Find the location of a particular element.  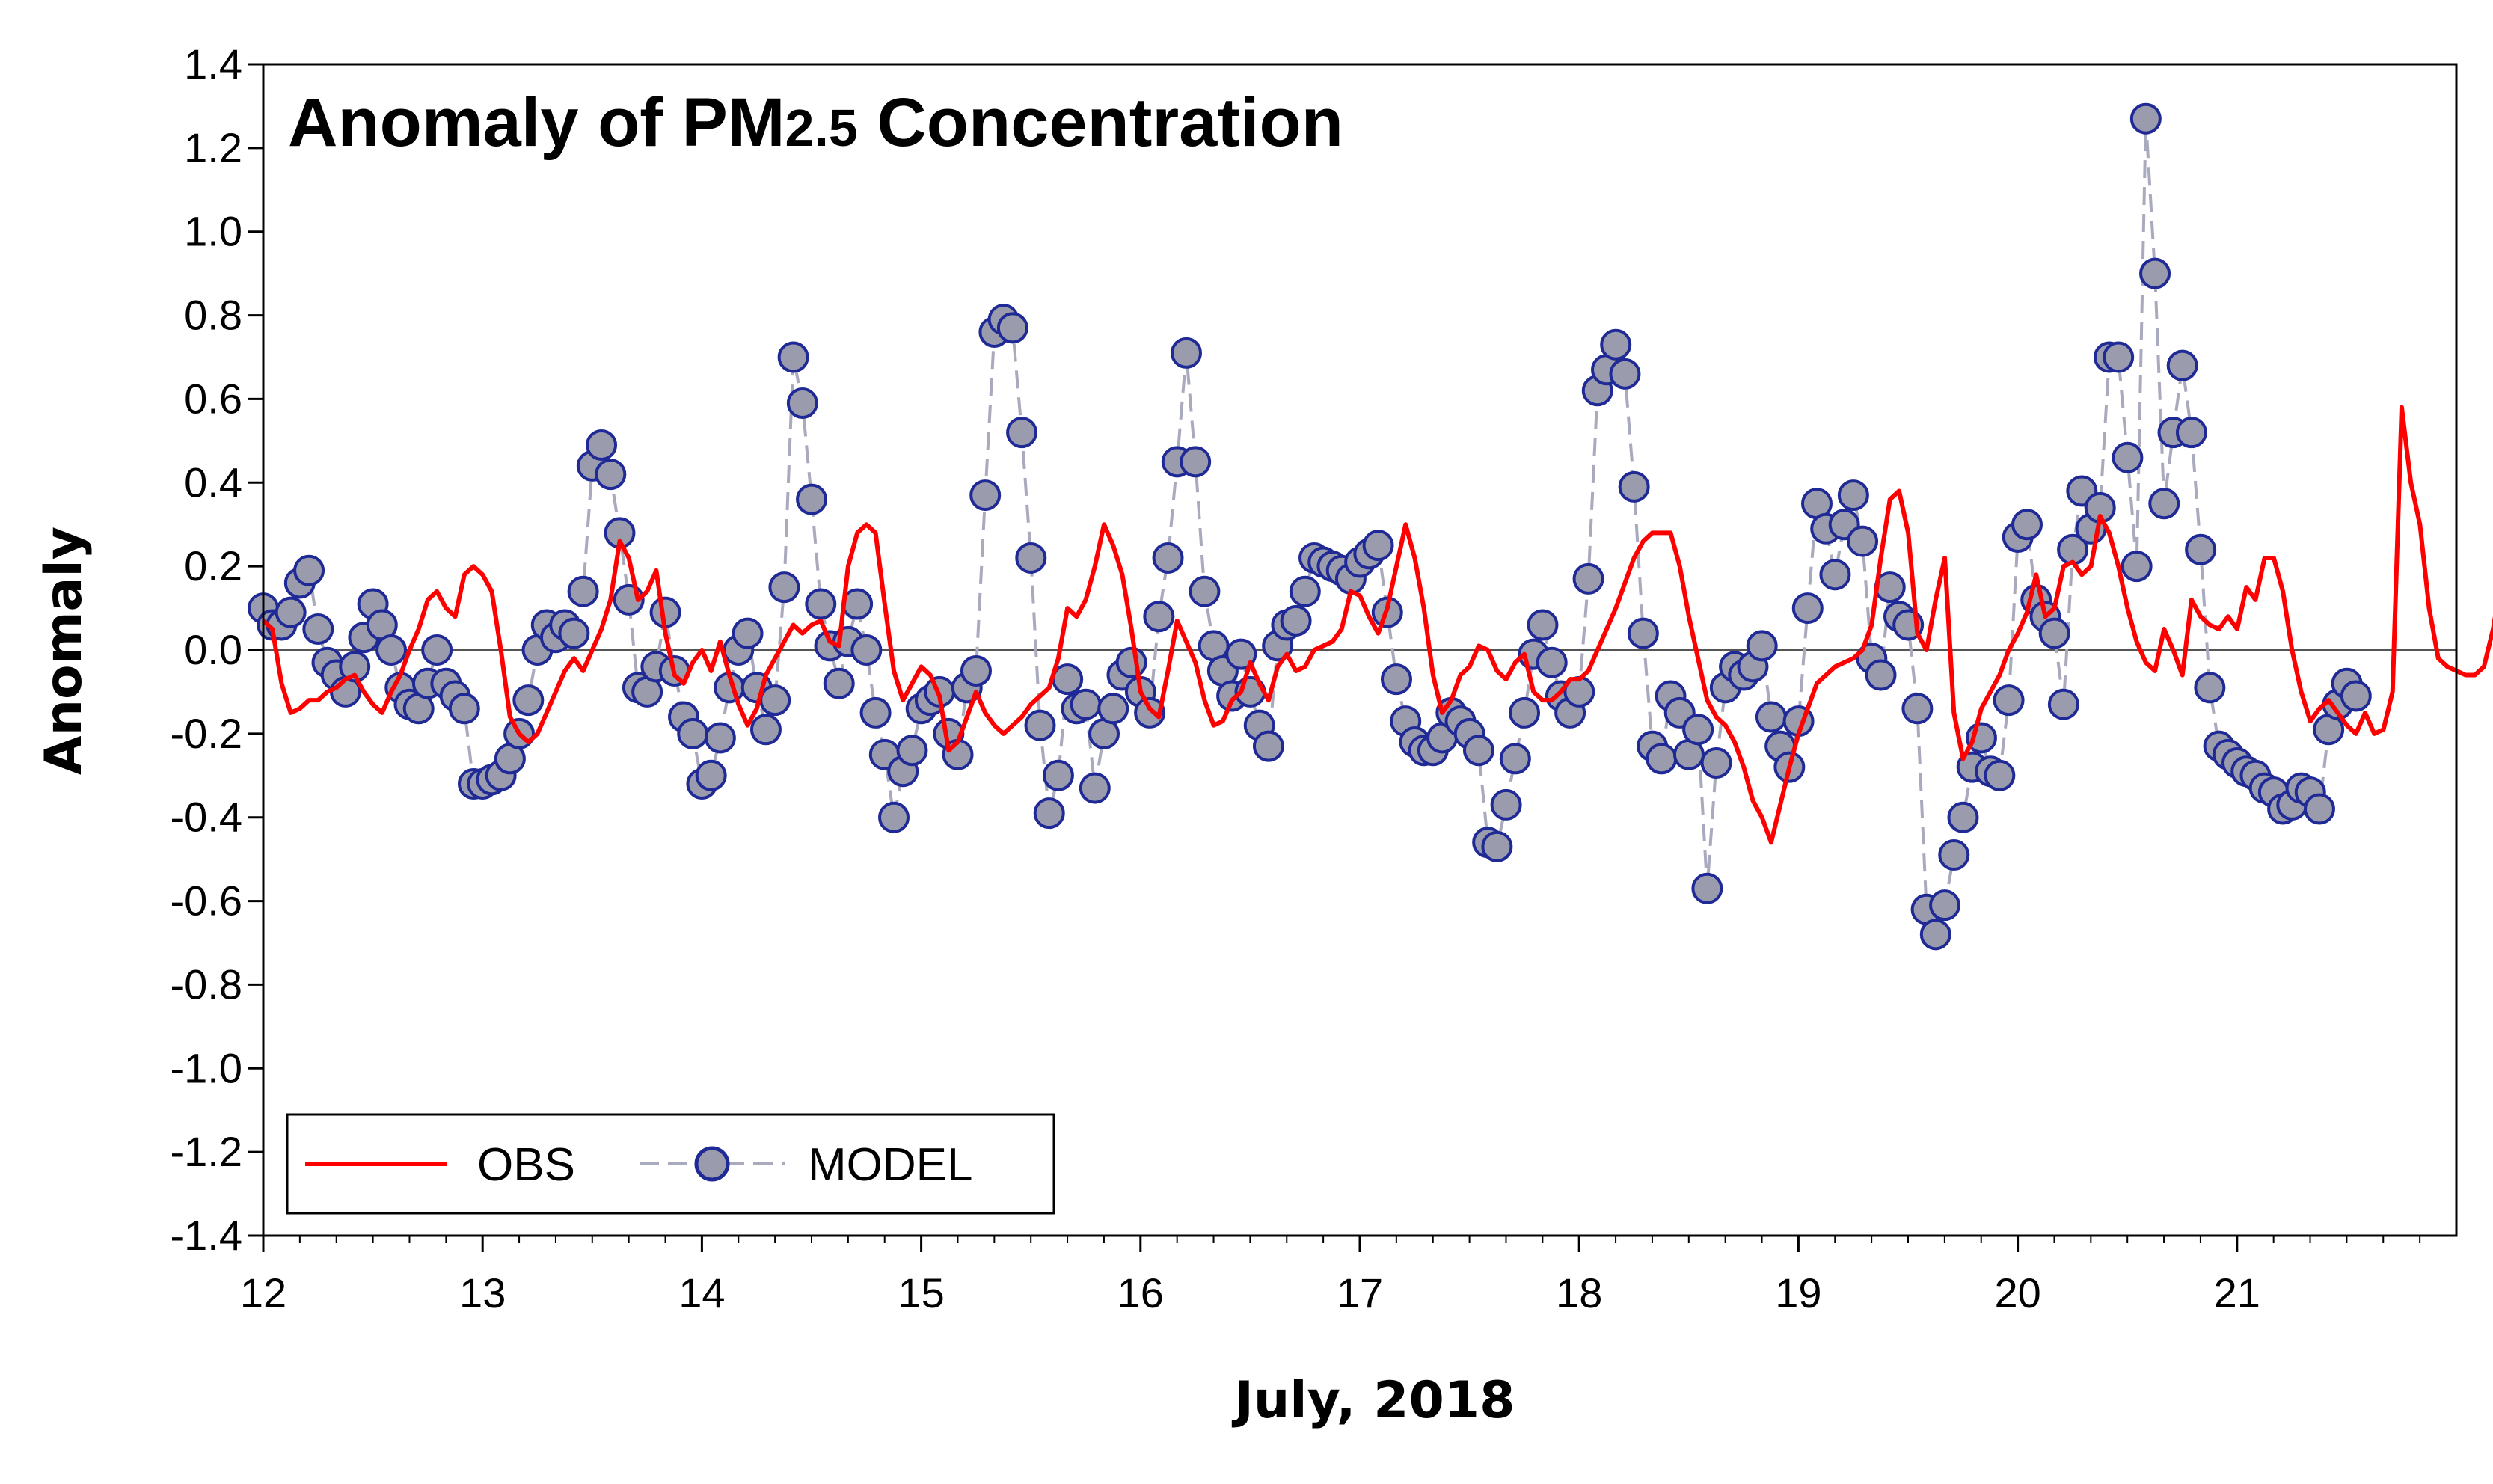

legend-obs-label: OBS is located at coordinates (526, 1165).